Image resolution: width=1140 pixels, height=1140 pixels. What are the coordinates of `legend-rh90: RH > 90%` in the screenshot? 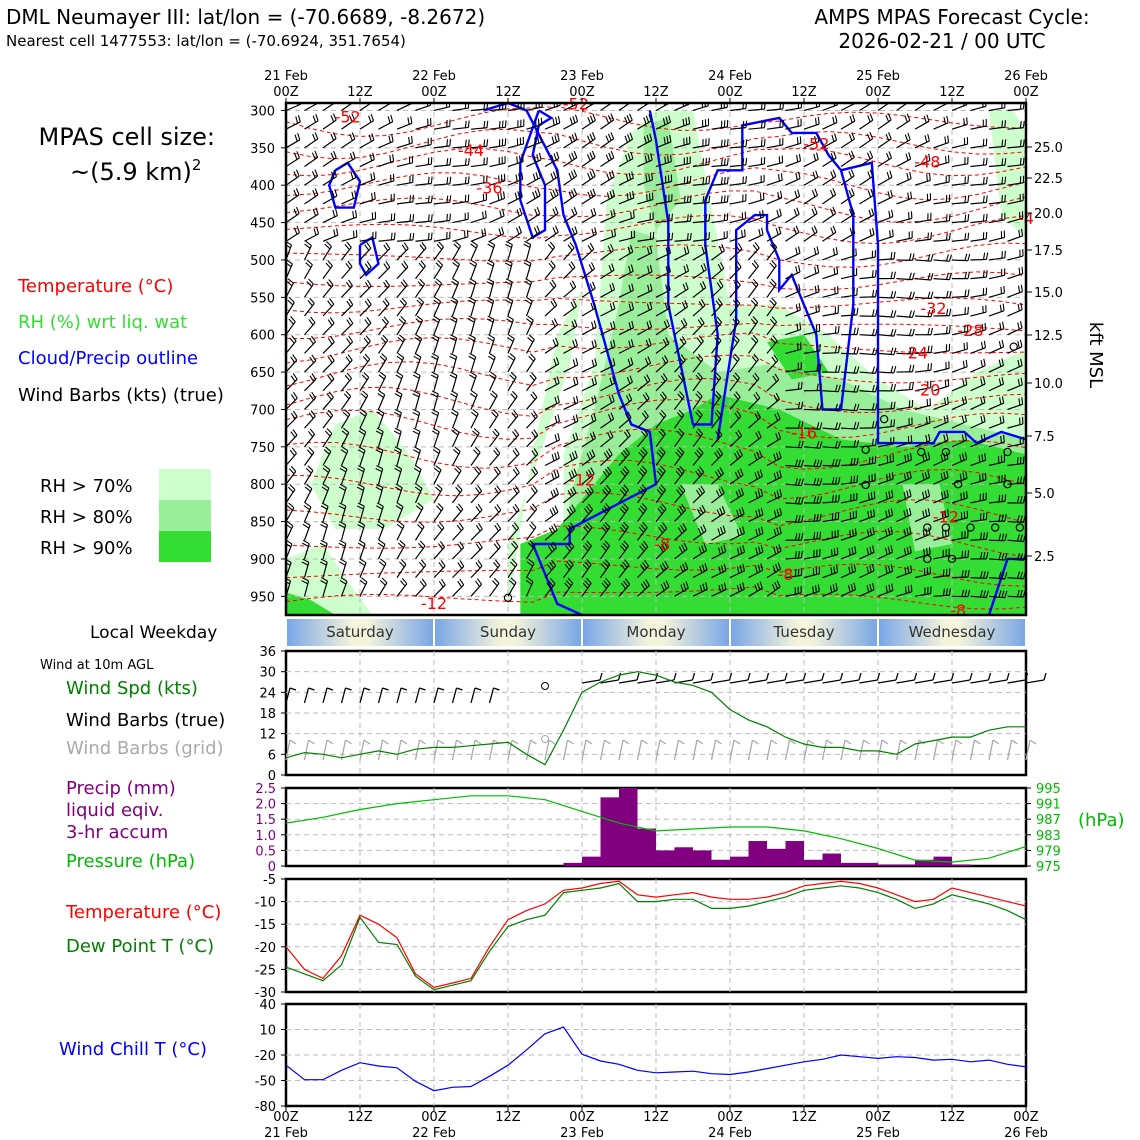 It's located at (86, 548).